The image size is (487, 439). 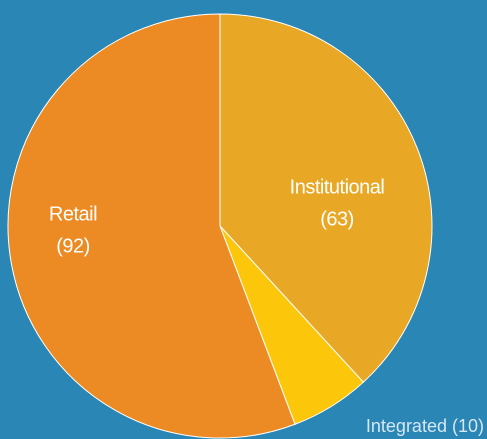 What do you see at coordinates (337, 187) in the screenshot?
I see `slice-label: Institutional` at bounding box center [337, 187].